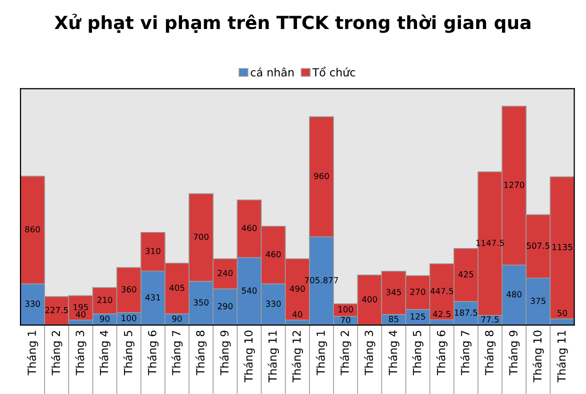  What do you see at coordinates (514, 185) in the screenshot?
I see `data-label: 1270` at bounding box center [514, 185].